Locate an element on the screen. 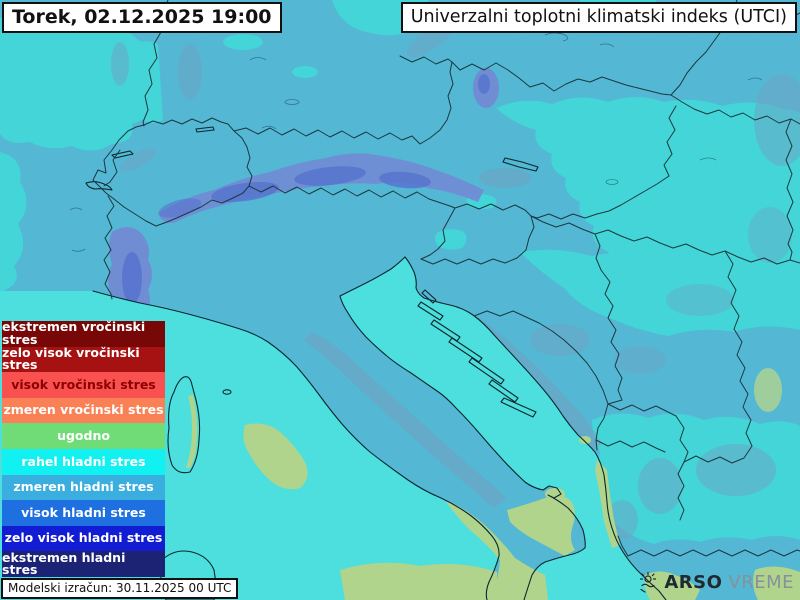 The image size is (800, 600). legend-item-2: zelo visok vročinski stres is located at coordinates (83, 359).